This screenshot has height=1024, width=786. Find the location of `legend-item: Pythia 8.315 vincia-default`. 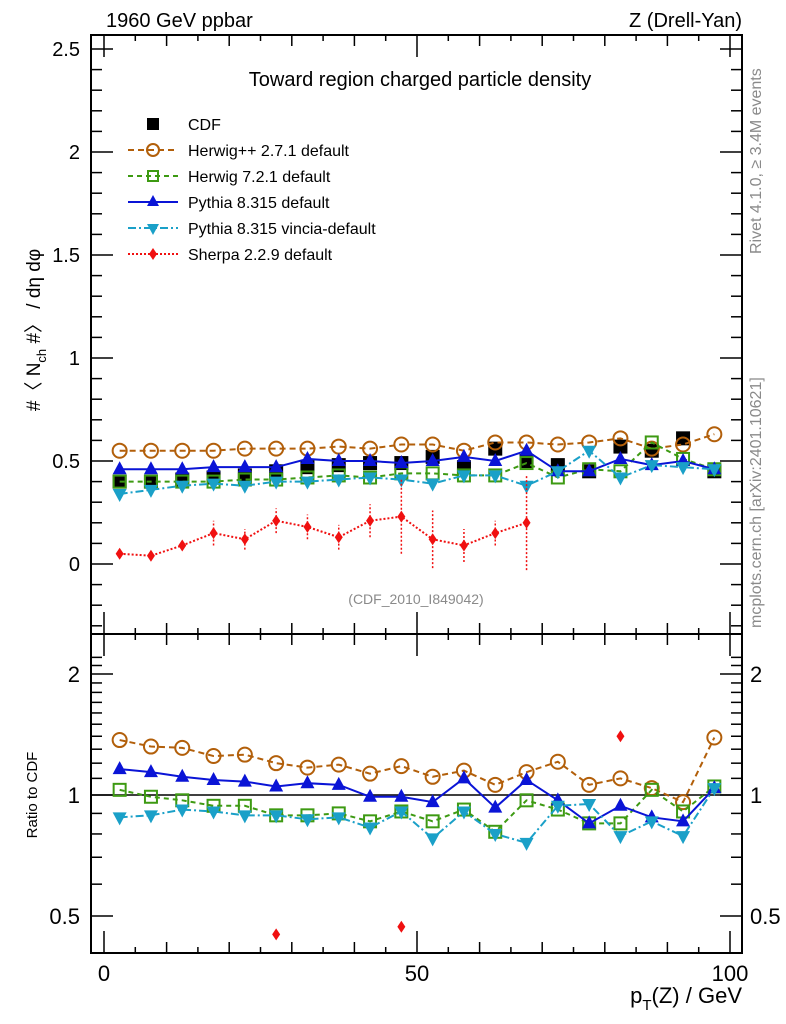

legend-item: Pythia 8.315 vincia-default is located at coordinates (252, 229).